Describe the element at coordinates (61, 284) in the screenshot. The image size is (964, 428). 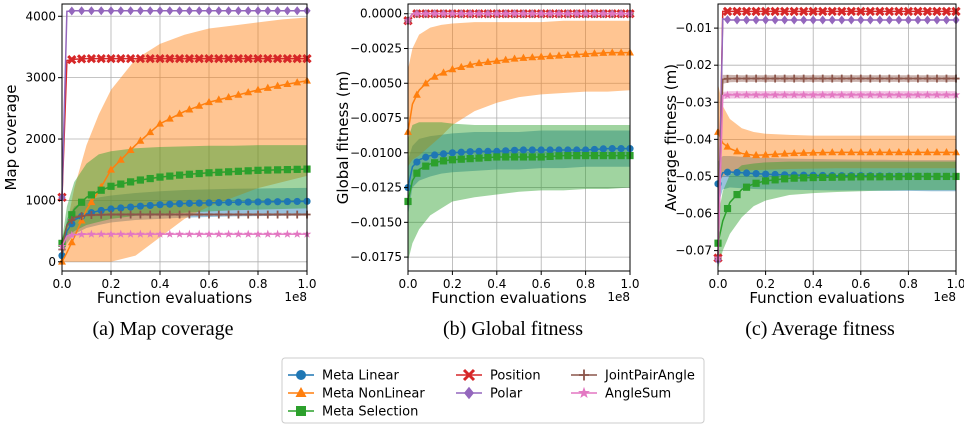
I see `x-tick-label: 0.0` at that location.